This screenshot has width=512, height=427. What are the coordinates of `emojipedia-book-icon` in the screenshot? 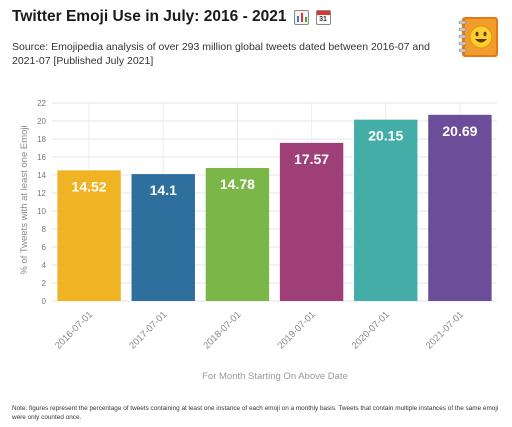 It's located at (478, 37).